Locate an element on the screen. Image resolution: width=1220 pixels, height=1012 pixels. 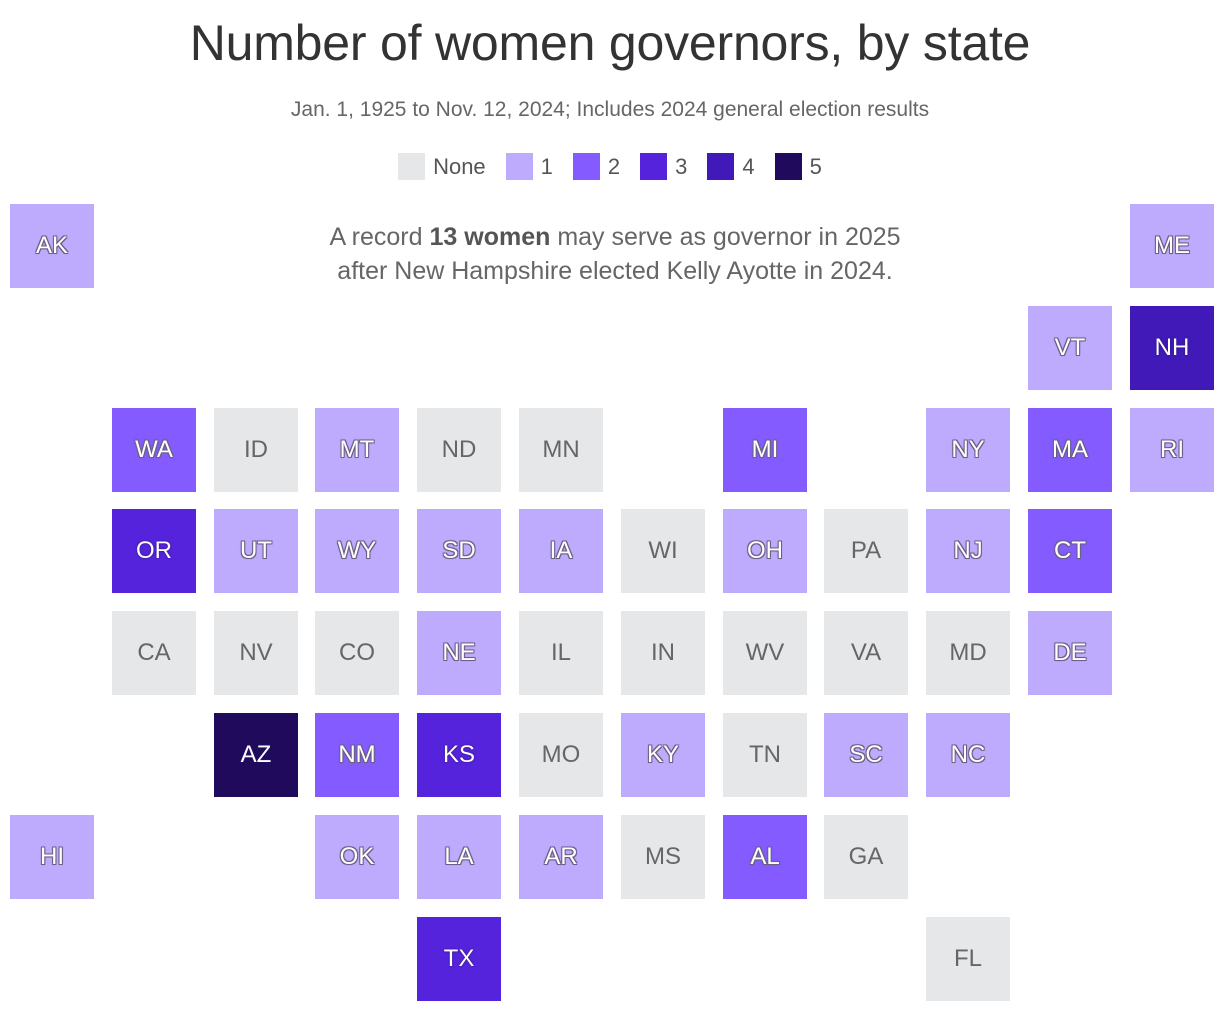
state-tile-de: DE is located at coordinates (1070, 653).